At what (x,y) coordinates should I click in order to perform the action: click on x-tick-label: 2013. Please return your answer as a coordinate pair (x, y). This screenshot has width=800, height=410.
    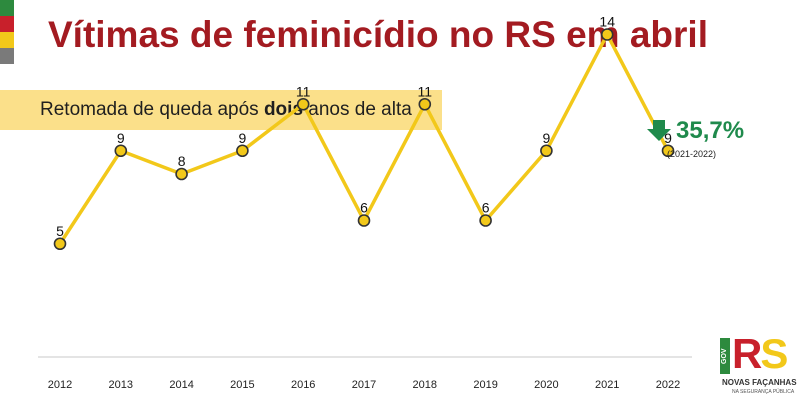
    Looking at the image, I should click on (121, 385).